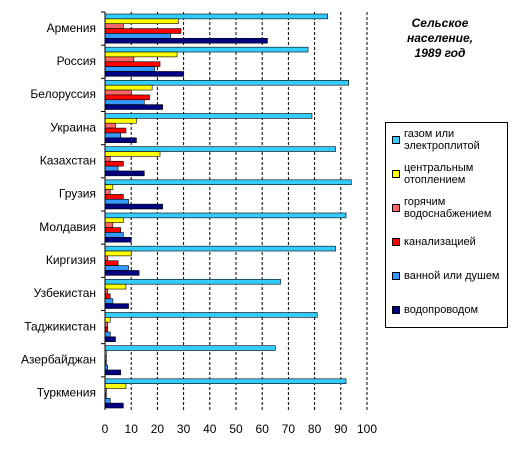 This screenshot has width=515, height=455. Describe the element at coordinates (67, 227) in the screenshot. I see `y-tick-label: Молдавия` at that location.